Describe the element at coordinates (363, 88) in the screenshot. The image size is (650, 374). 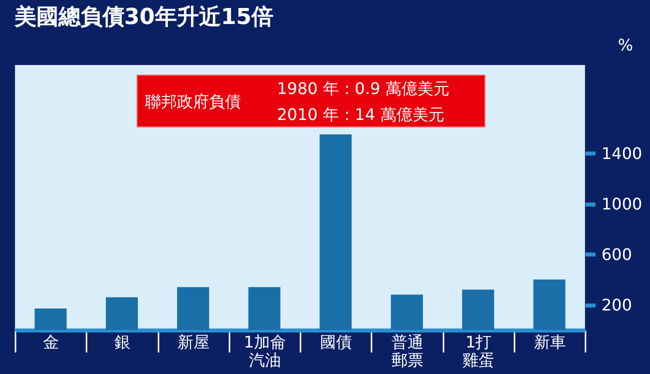
I see `annotation: 1980 年：0.9 萬億美元` at that location.